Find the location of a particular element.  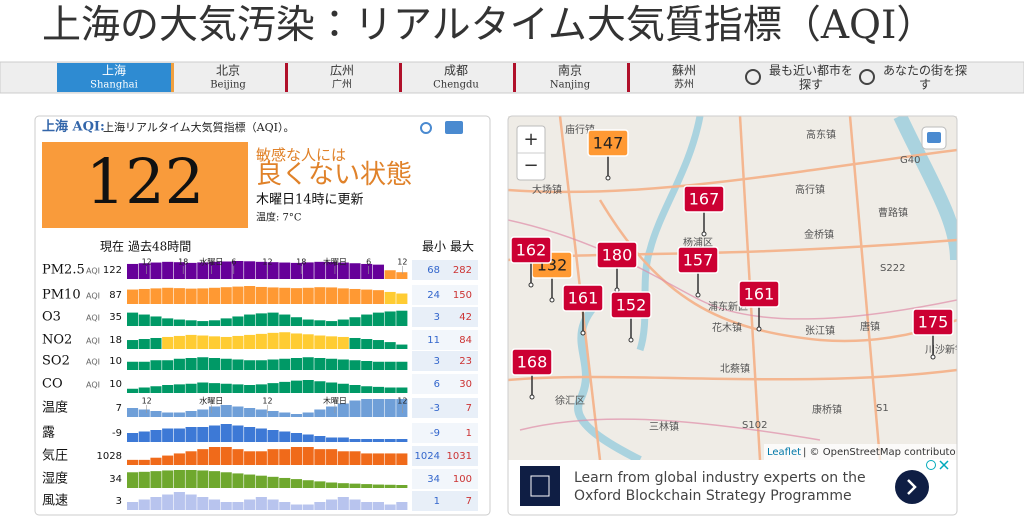

row-min: 11 is located at coordinates (433, 340).